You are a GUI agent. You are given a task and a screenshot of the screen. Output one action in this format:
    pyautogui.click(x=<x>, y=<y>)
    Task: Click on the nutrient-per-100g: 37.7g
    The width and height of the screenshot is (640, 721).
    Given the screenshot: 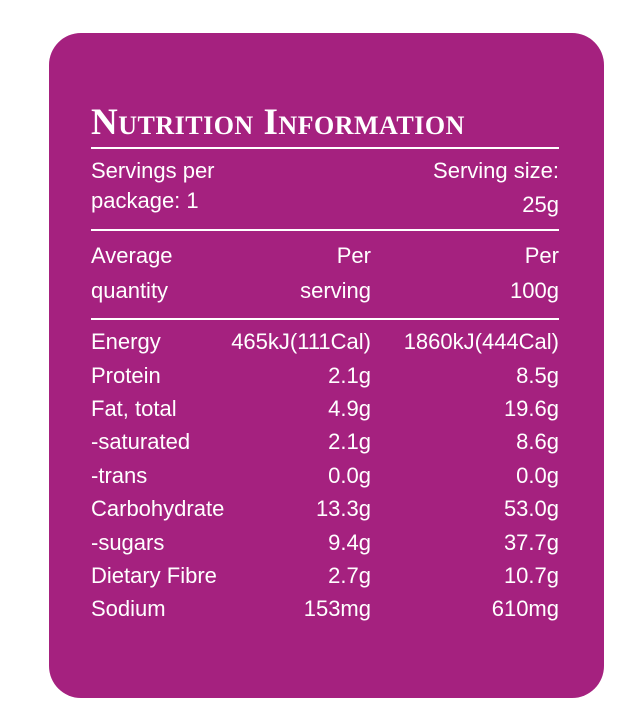 What is the action you would take?
    pyautogui.click(x=531, y=542)
    